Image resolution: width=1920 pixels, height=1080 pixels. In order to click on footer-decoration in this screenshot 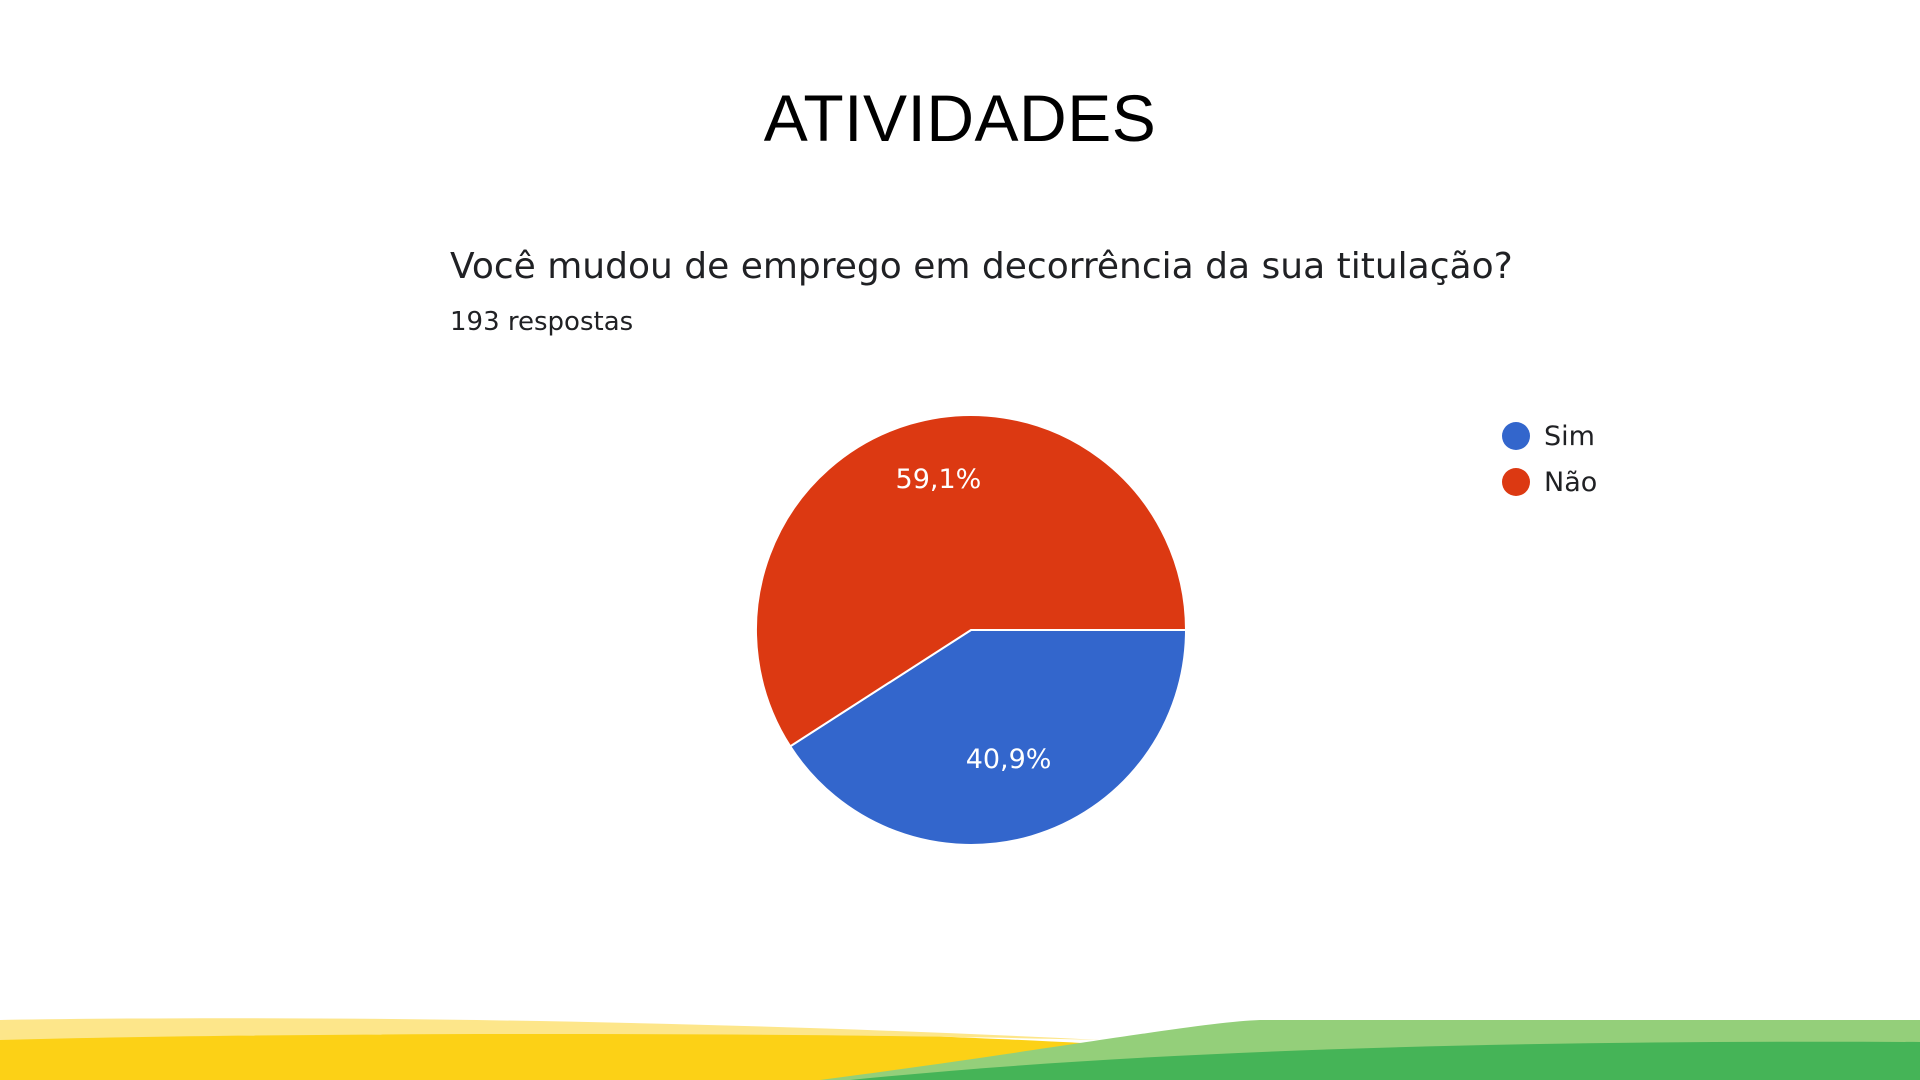, I will do `click(960, 1049)`.